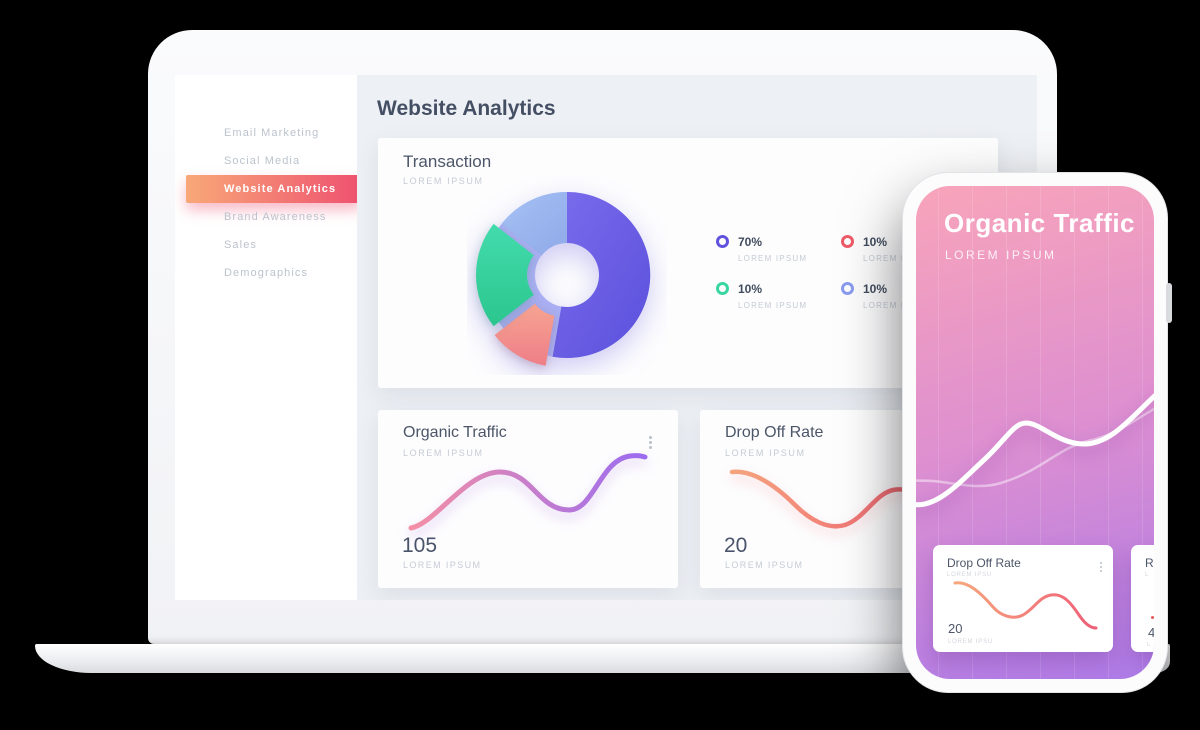 Image resolution: width=1200 pixels, height=730 pixels. What do you see at coordinates (443, 453) in the screenshot?
I see `organic-card-subtitle: LOREM IPSUM` at bounding box center [443, 453].